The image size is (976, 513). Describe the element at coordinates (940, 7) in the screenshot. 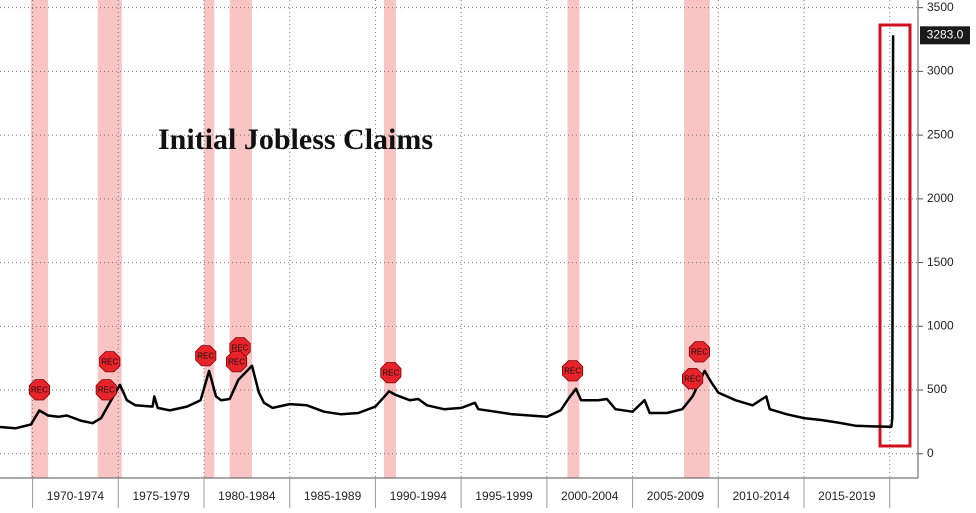

I see `y-tick-label: 3500` at that location.